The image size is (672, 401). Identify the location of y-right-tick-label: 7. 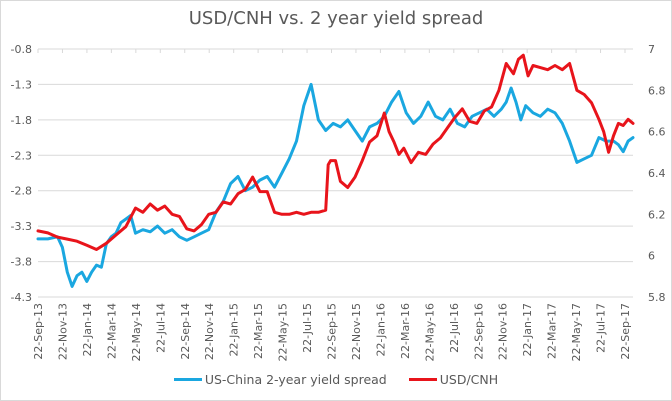
(651, 49).